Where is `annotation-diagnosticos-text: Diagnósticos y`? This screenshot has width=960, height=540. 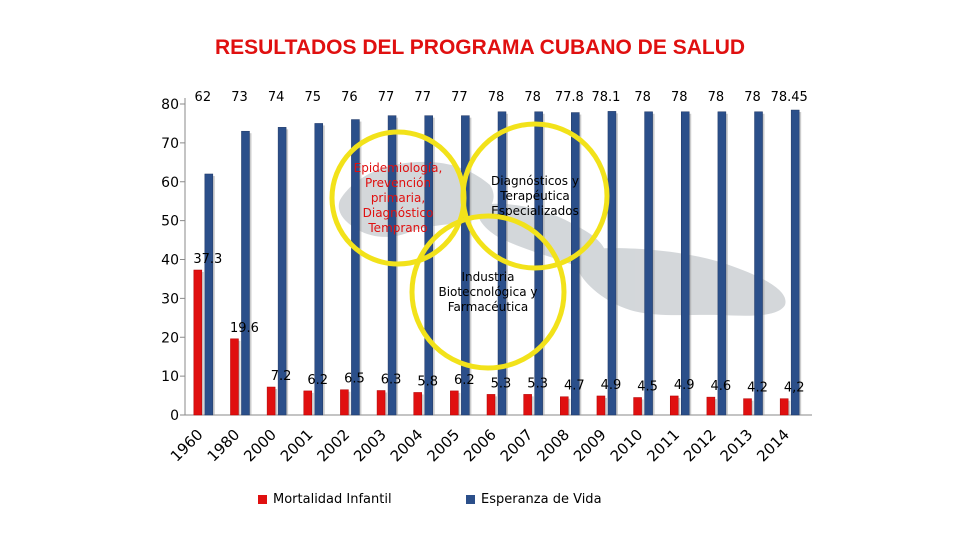
annotation-diagnosticos-text: Diagnósticos y is located at coordinates (535, 181).